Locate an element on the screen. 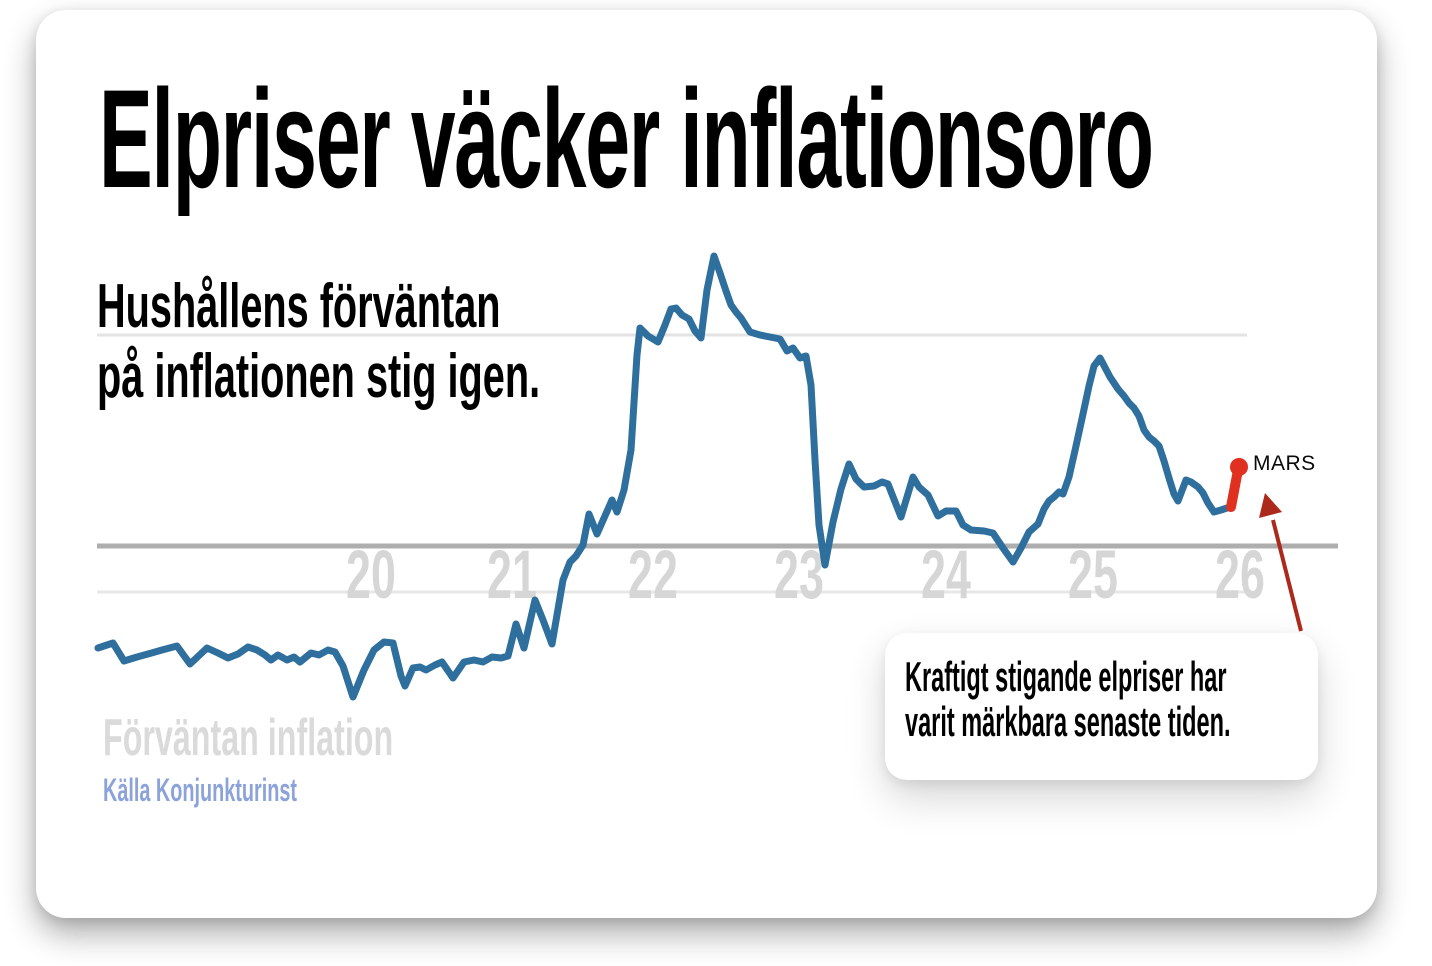 The image size is (1432, 966). annotation-arrow-head is located at coordinates (1270, 505).